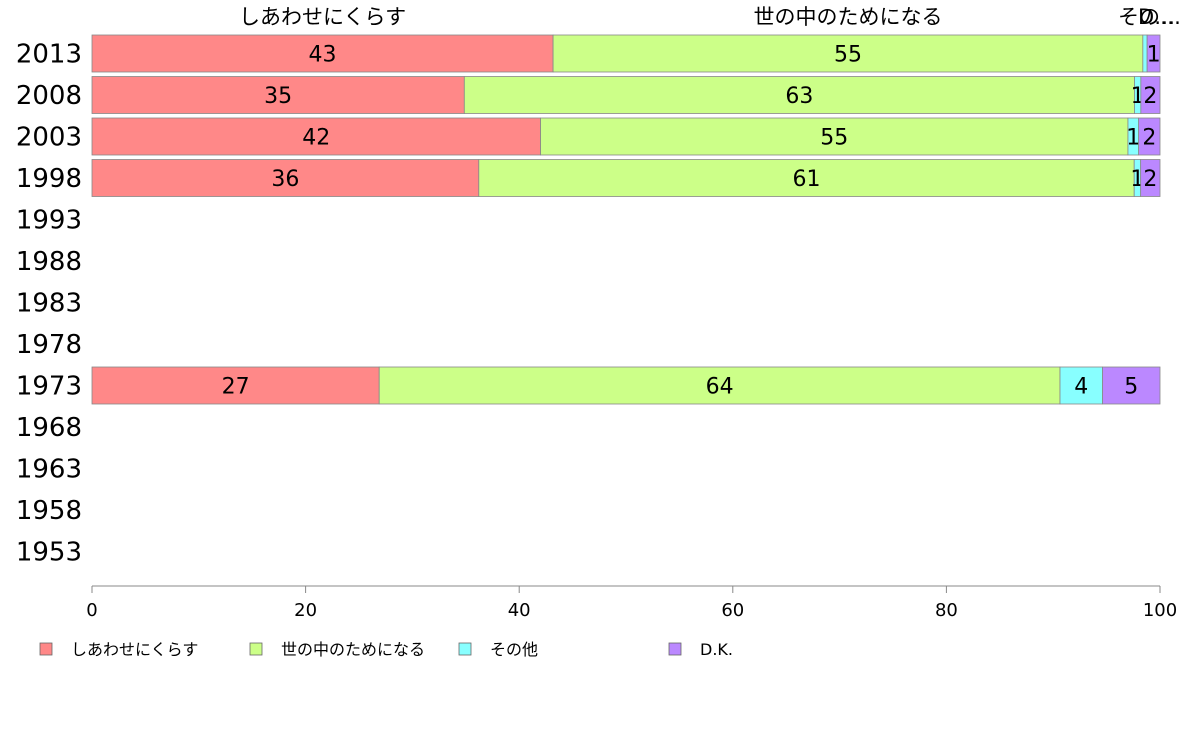 The height and width of the screenshot is (736, 1188). Describe the element at coordinates (49, 304) in the screenshot. I see `y-tick-label: 1983` at that location.